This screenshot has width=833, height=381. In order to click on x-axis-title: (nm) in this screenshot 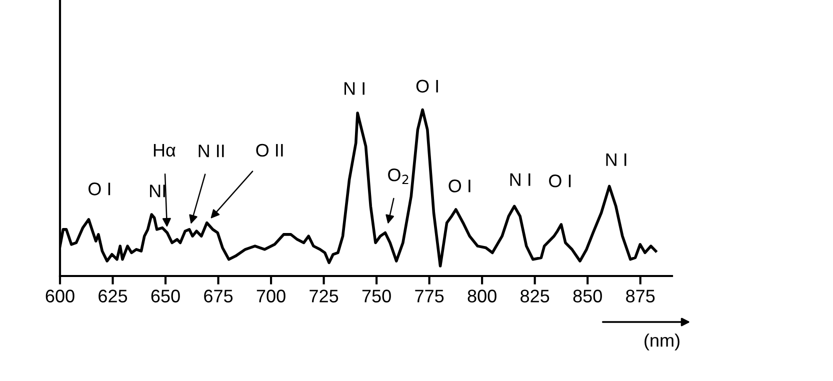, I will do `click(662, 342)`.